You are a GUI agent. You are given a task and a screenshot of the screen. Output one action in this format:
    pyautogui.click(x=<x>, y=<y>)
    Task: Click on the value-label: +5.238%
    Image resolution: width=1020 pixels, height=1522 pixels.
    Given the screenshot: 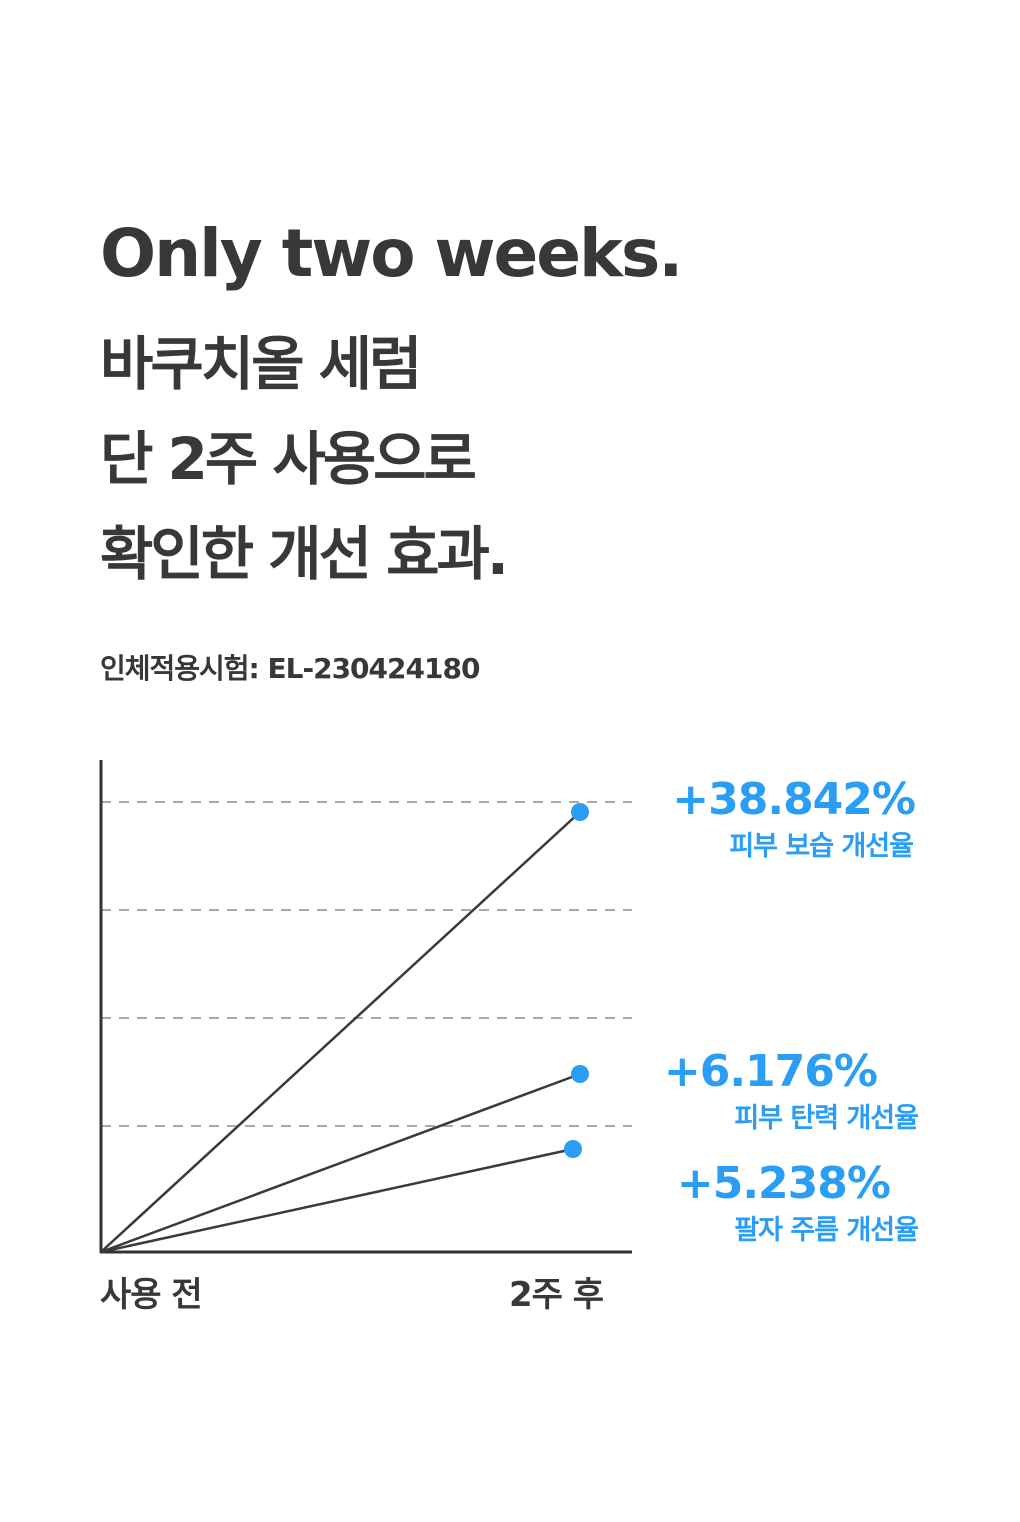 What is the action you would take?
    pyautogui.click(x=783, y=1183)
    